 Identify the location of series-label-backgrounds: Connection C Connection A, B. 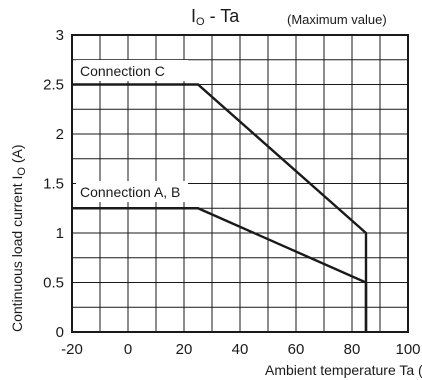
(132, 131).